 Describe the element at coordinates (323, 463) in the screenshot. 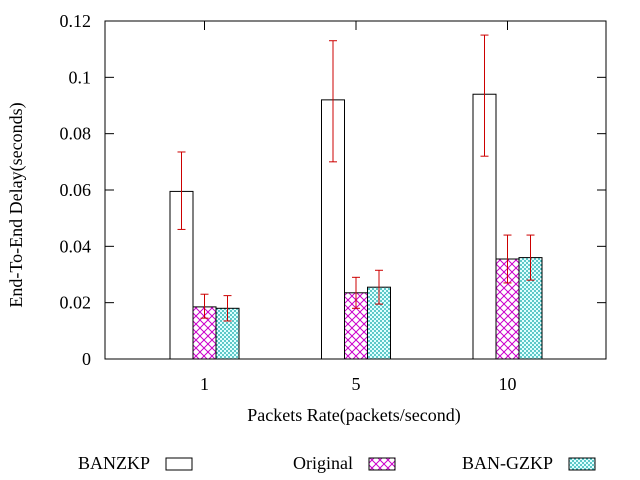

I see `legend-label: Original` at that location.